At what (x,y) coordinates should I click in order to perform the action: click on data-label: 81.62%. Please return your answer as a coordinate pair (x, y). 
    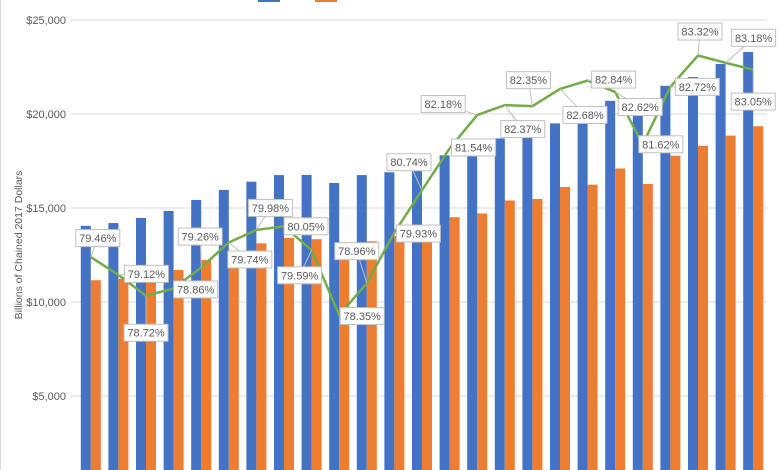
    Looking at the image, I should click on (661, 145).